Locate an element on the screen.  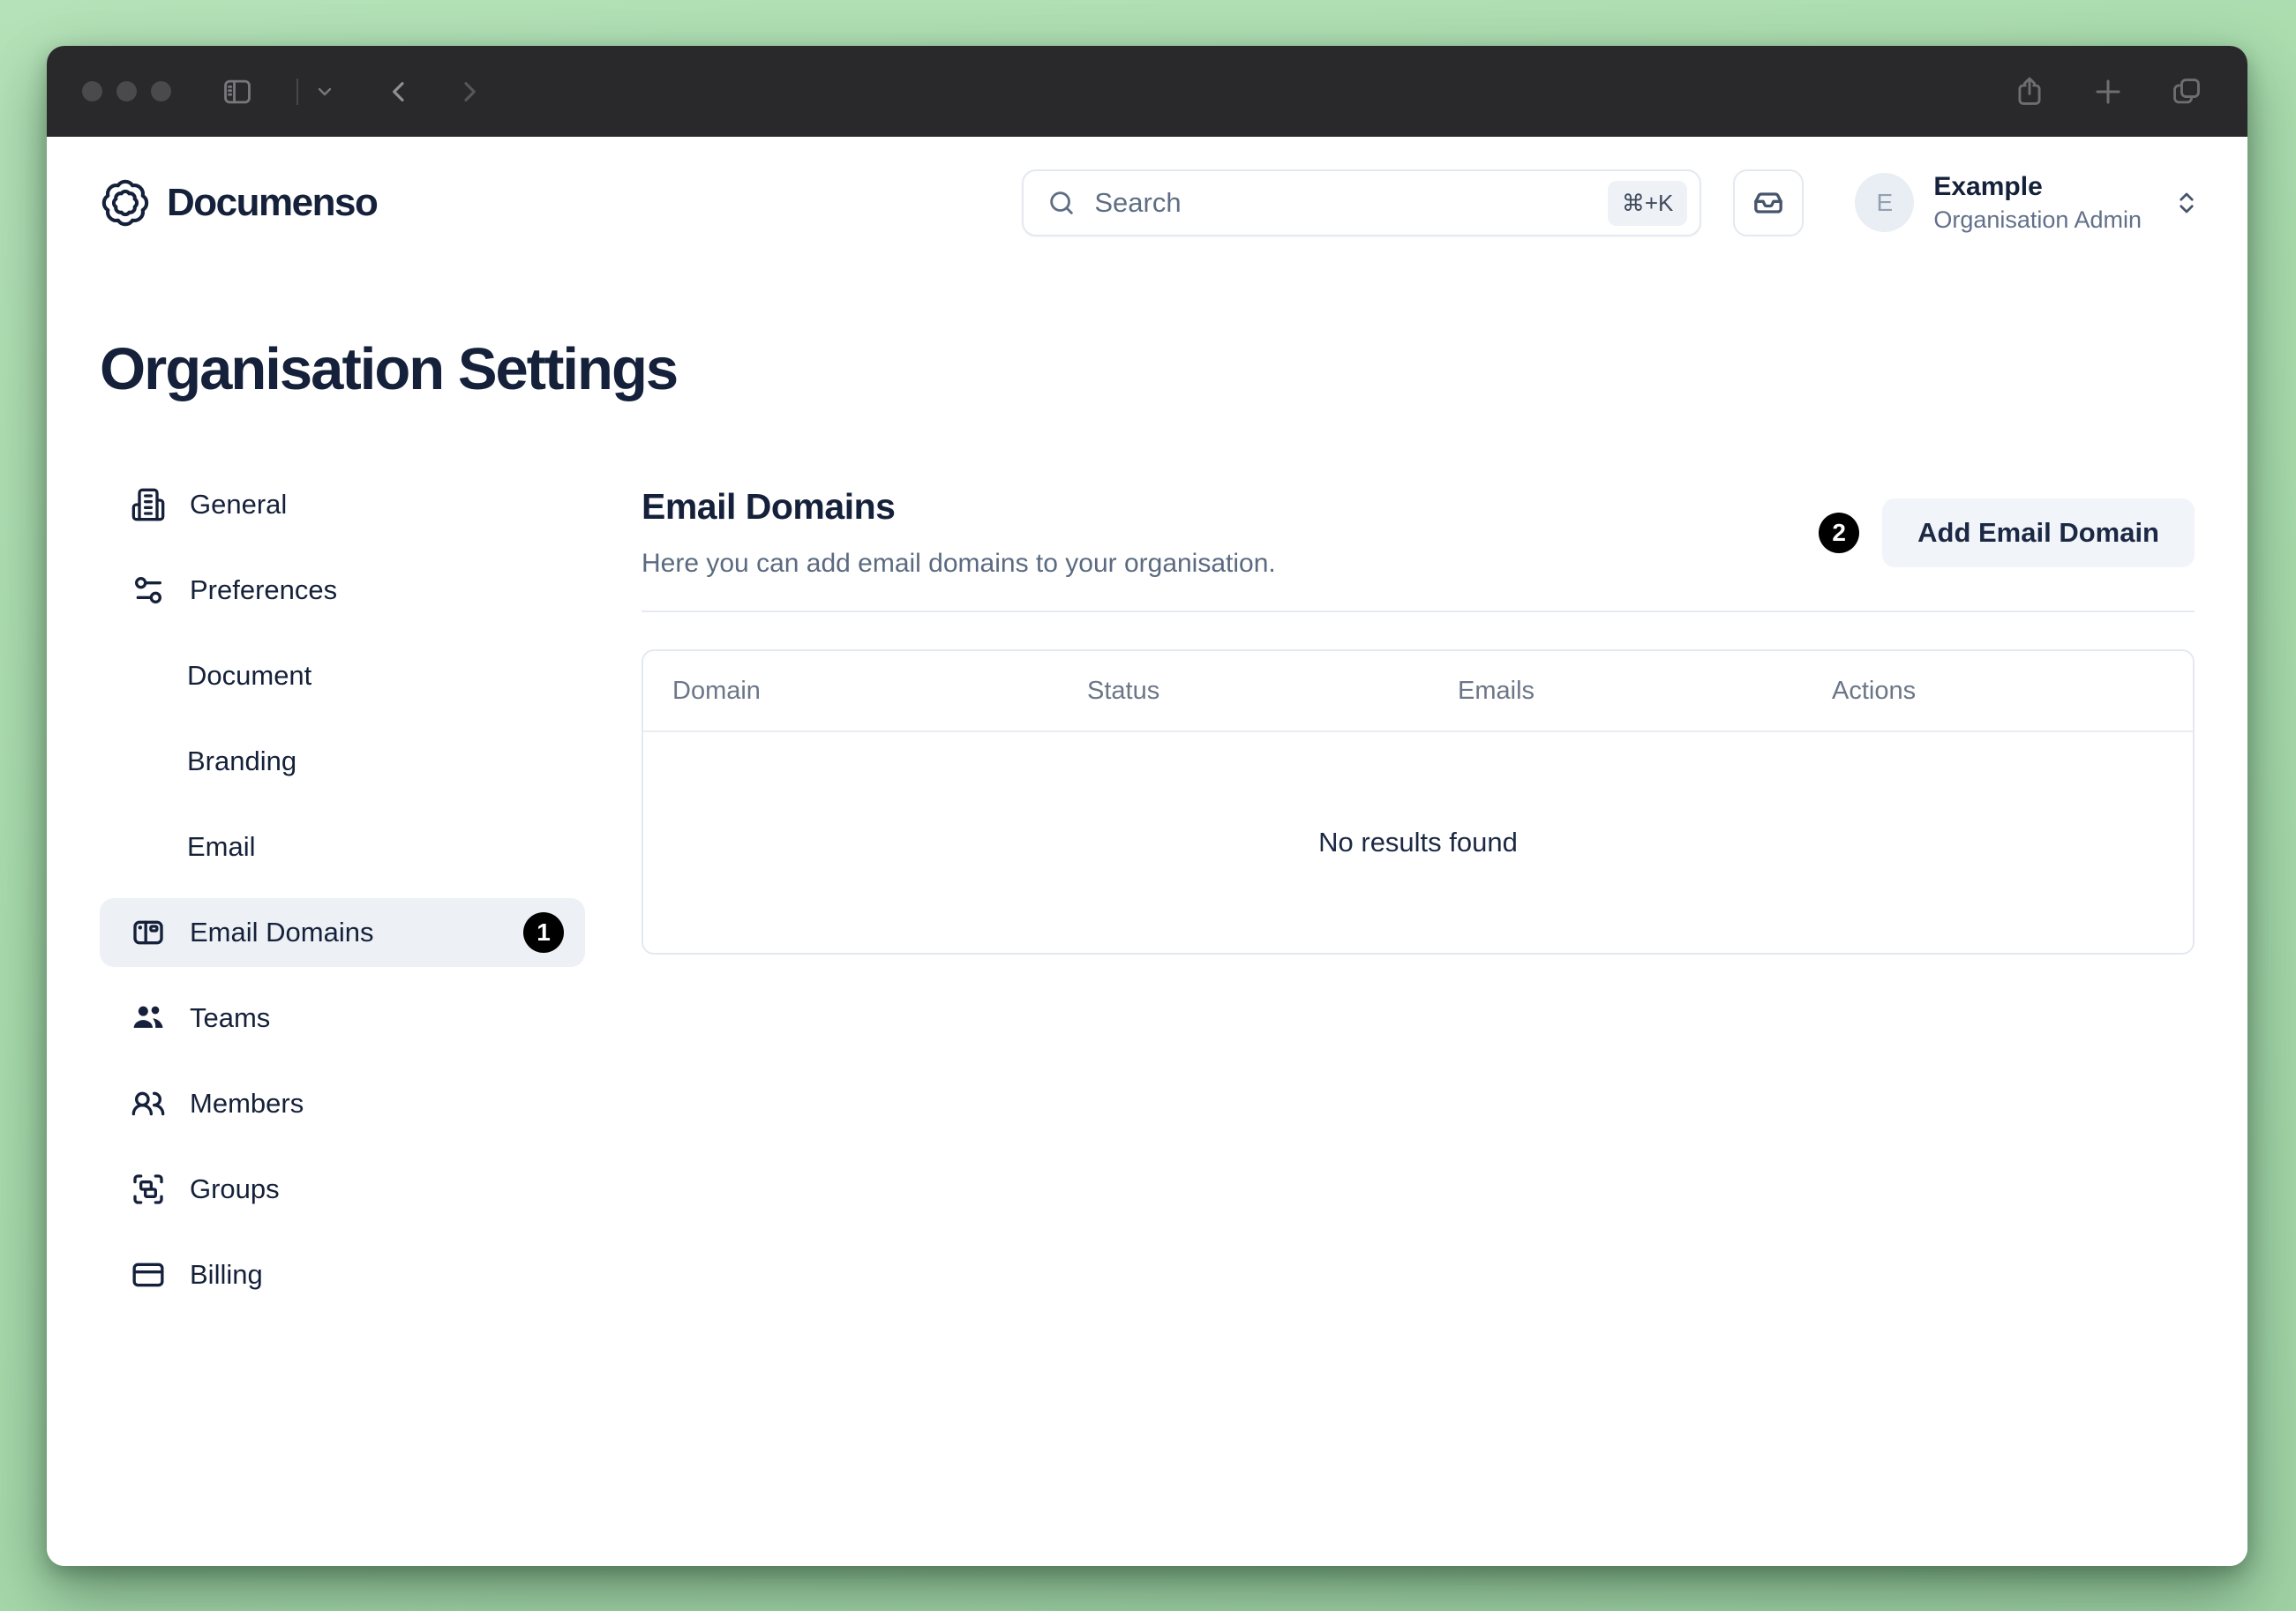
user-name: Example is located at coordinates (1988, 187).